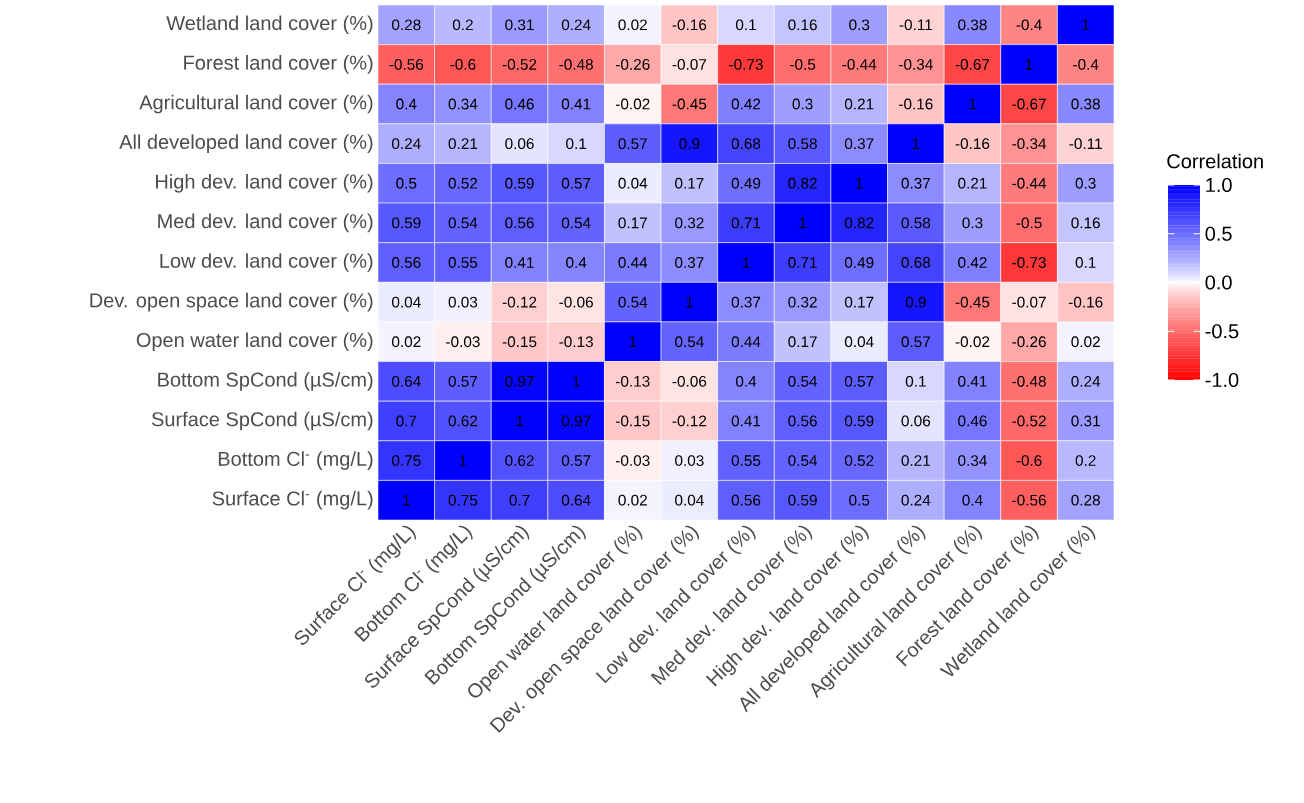 The width and height of the screenshot is (1304, 803). I want to click on data-label: 0.7, so click(406, 421).